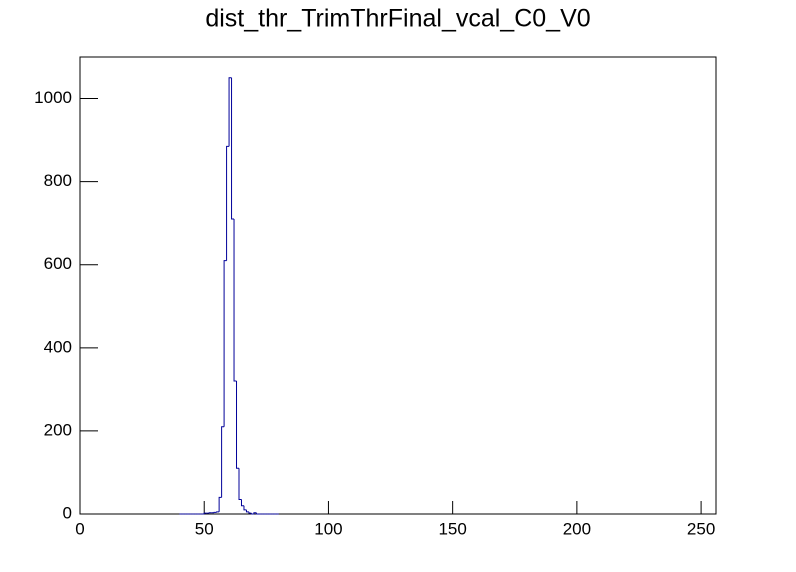 This screenshot has width=796, height=572. Describe the element at coordinates (452, 528) in the screenshot. I see `x-tick-label: 150` at that location.